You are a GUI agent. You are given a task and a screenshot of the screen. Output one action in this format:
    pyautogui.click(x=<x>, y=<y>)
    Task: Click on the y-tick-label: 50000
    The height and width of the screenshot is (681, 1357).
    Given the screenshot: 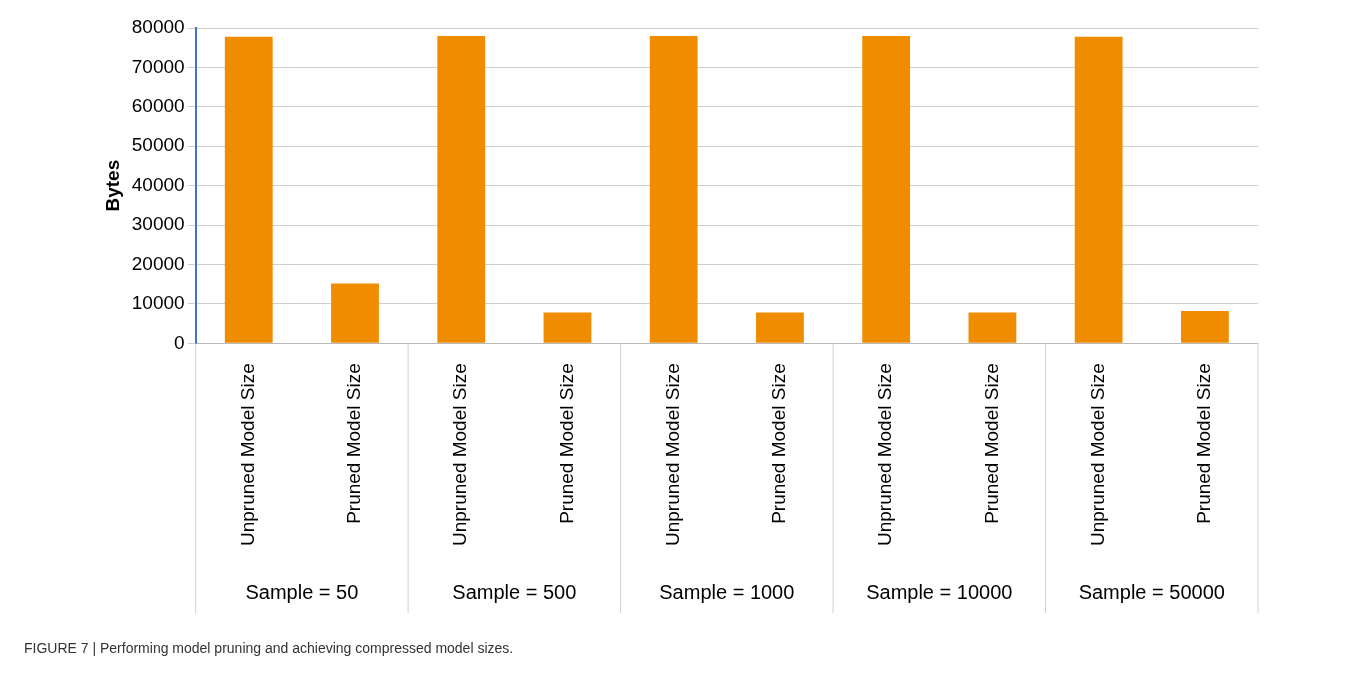 What is the action you would take?
    pyautogui.click(x=158, y=145)
    